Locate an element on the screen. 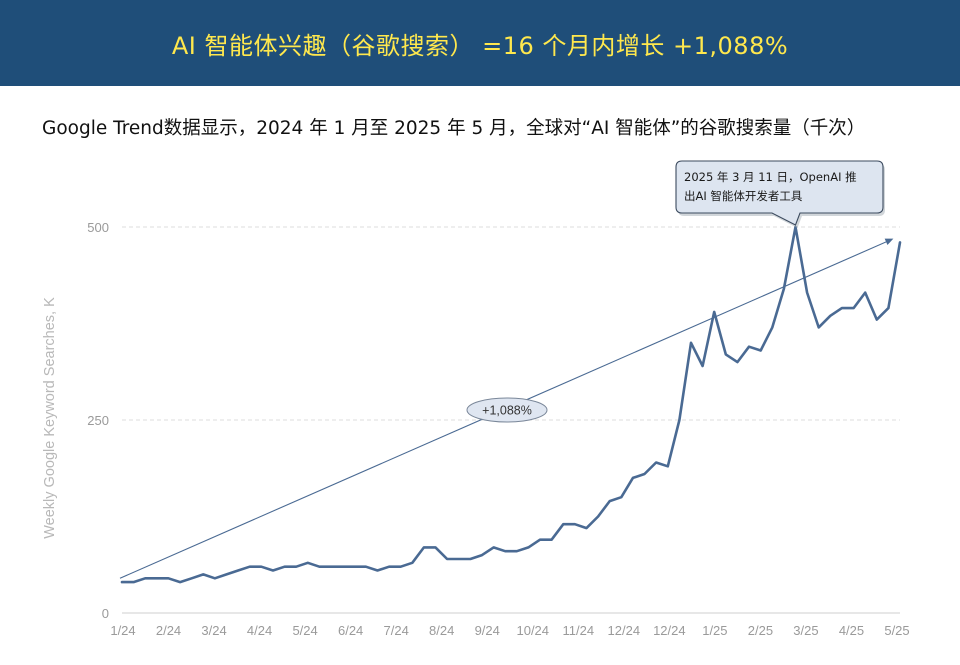 This screenshot has width=960, height=665. y-tick-label: 500 is located at coordinates (98, 227).